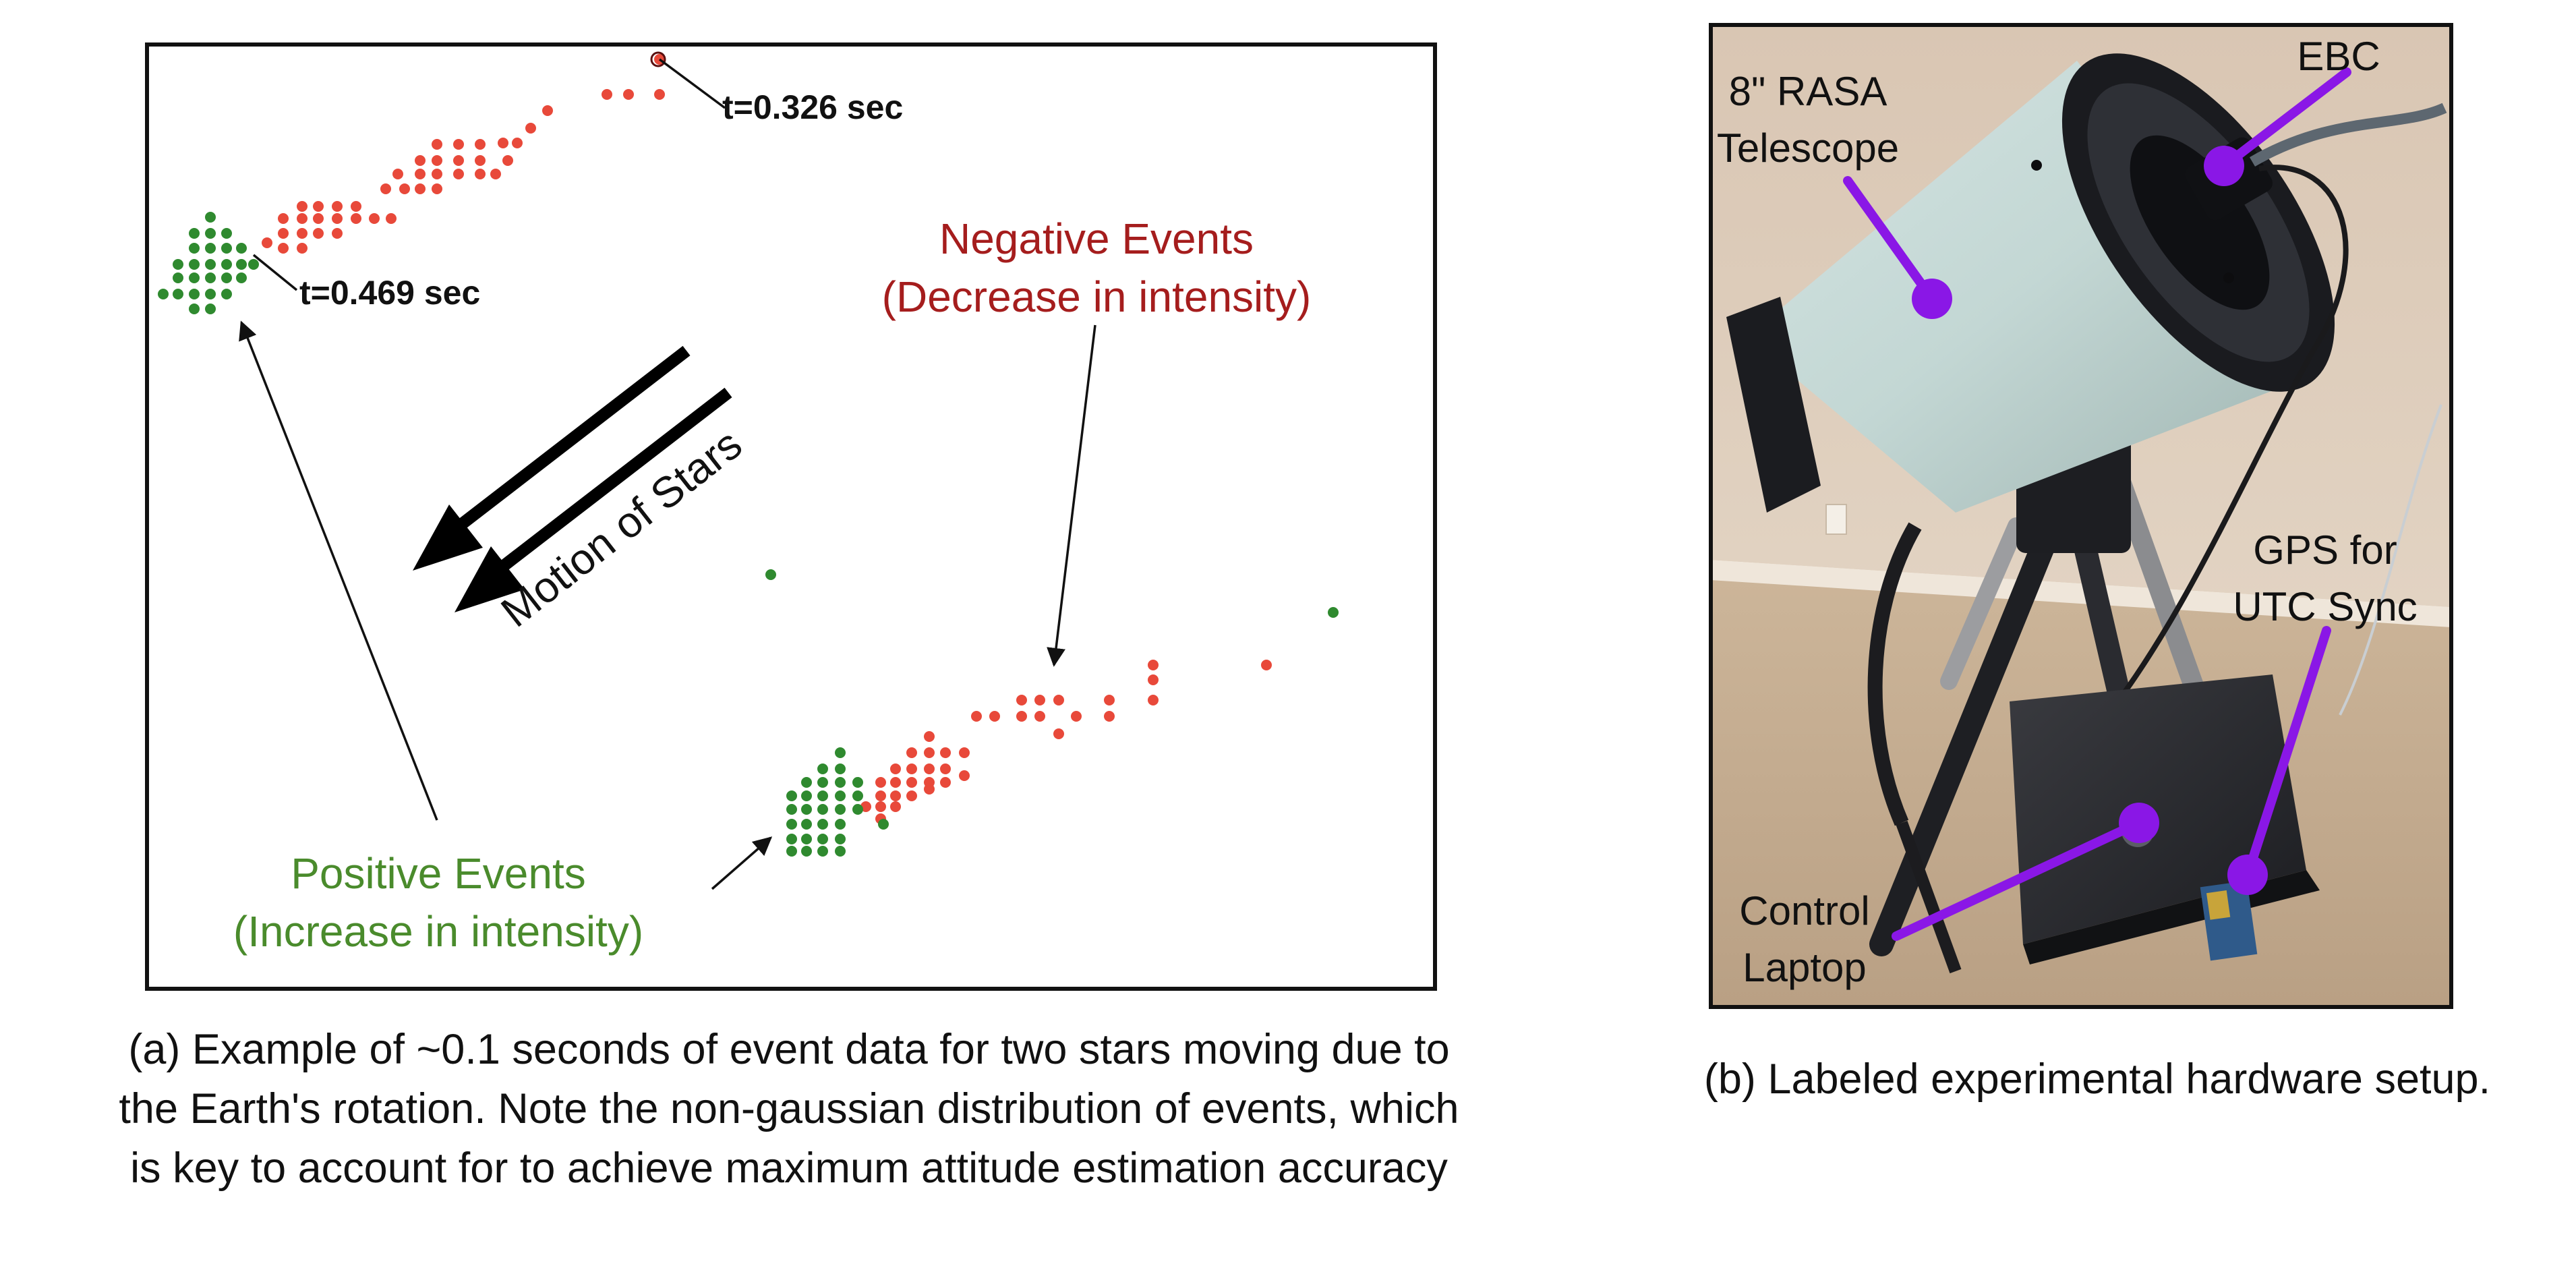 This screenshot has width=2576, height=1268. What do you see at coordinates (1808, 92) in the screenshot?
I see `telescope-label-line1: 8" RASA` at bounding box center [1808, 92].